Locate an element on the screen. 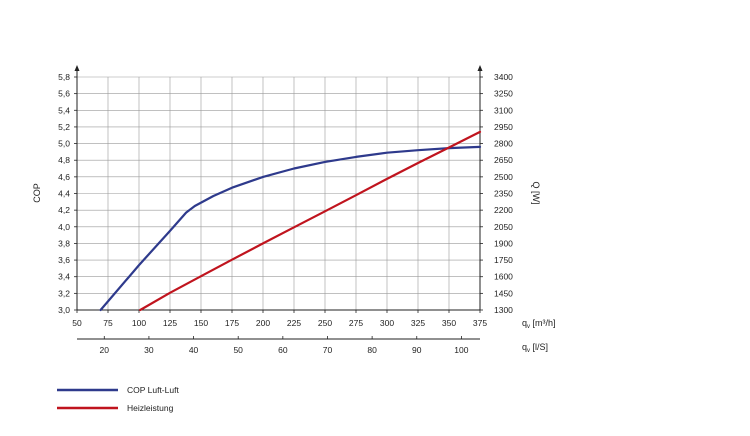 The width and height of the screenshot is (750, 436). x-top-tick-label: 300 is located at coordinates (387, 323).